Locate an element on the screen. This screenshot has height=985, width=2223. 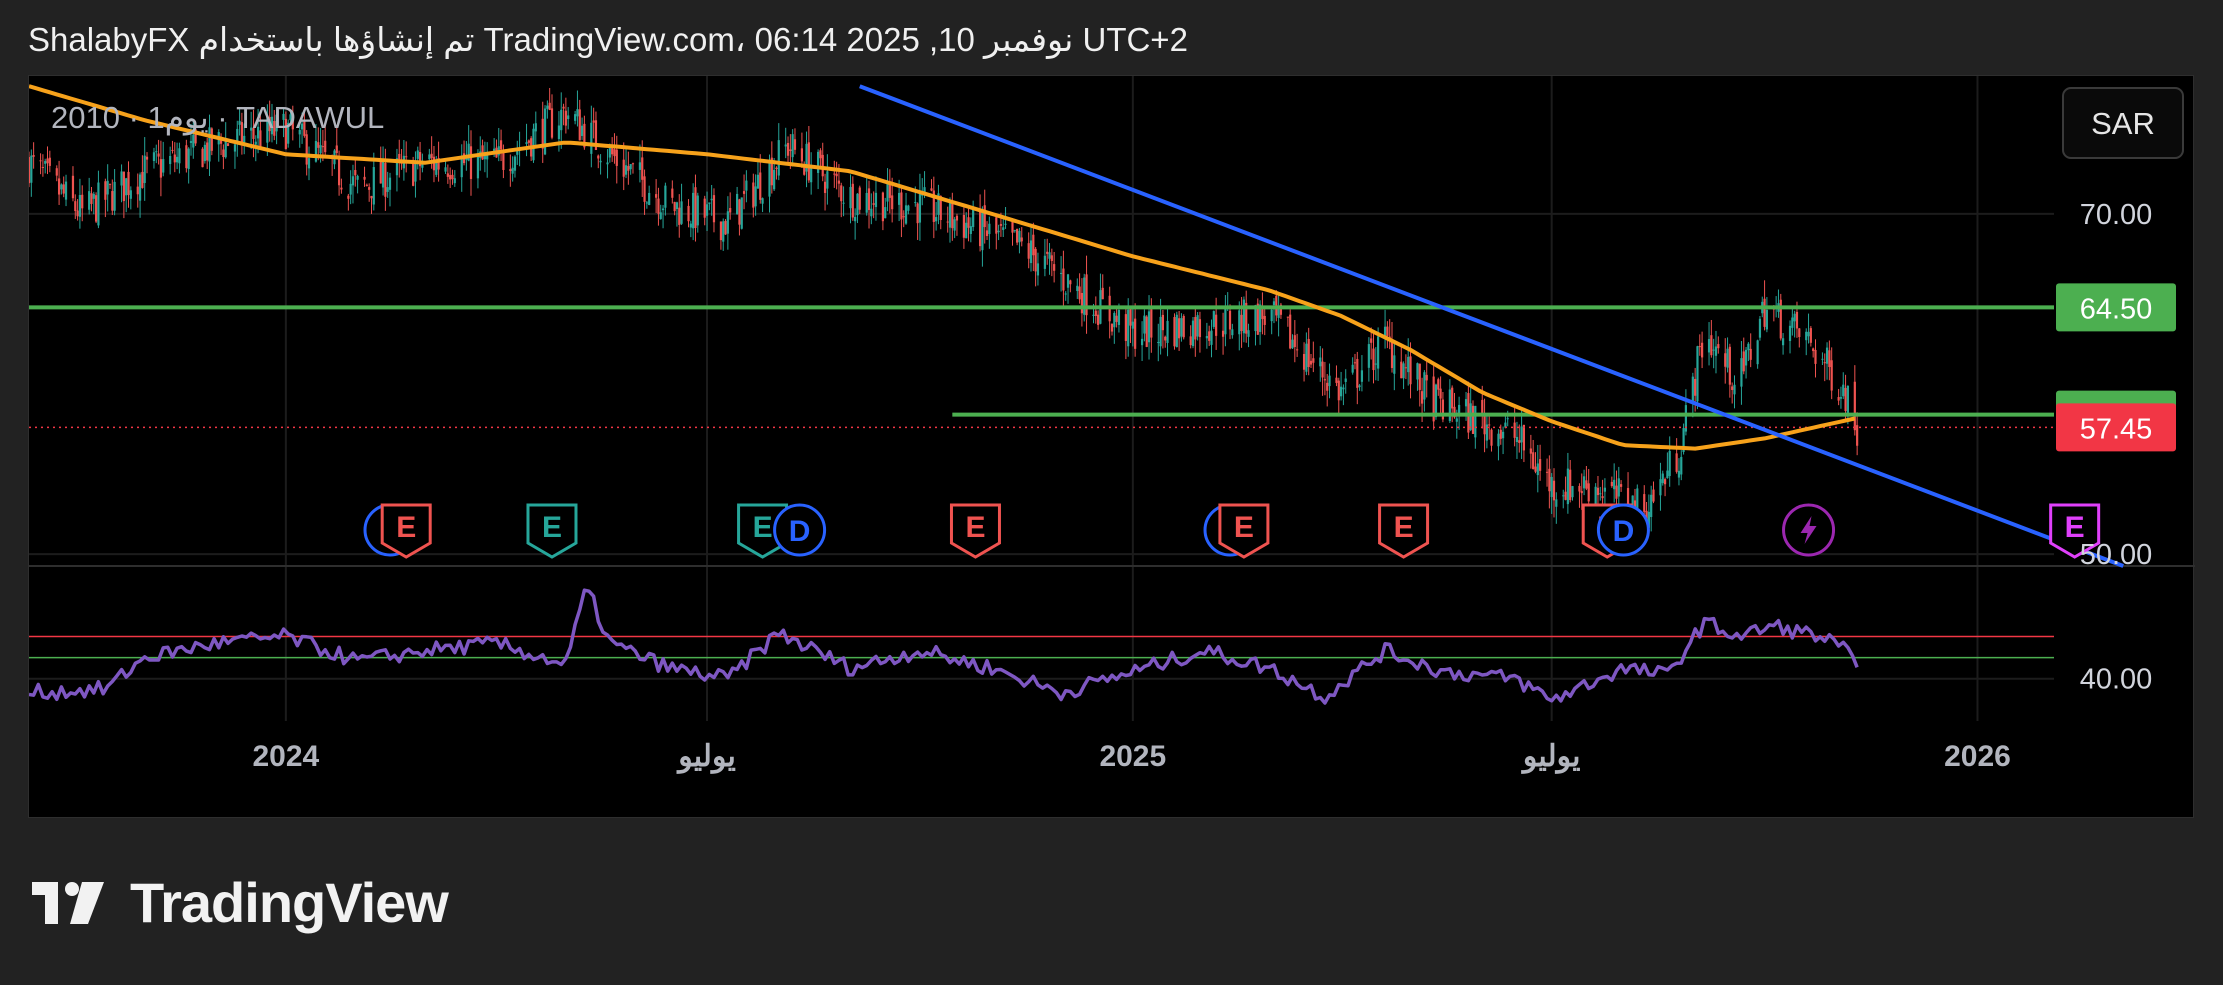
currency-button: SAR is located at coordinates (2123, 123).